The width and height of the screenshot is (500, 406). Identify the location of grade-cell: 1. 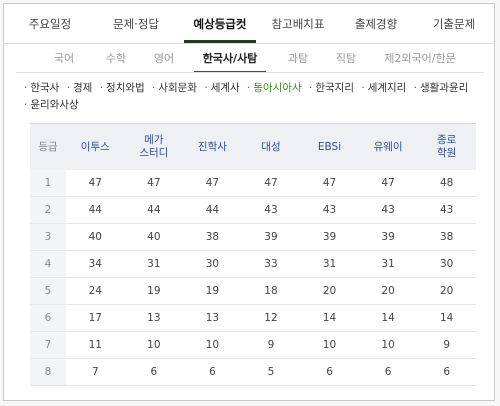
(48, 183).